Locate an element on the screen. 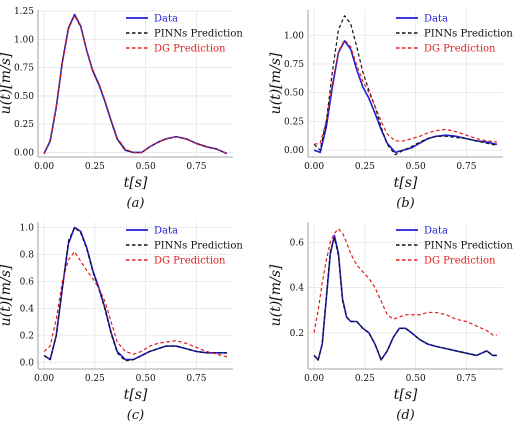  panel-label: (b) is located at coordinates (405, 203).